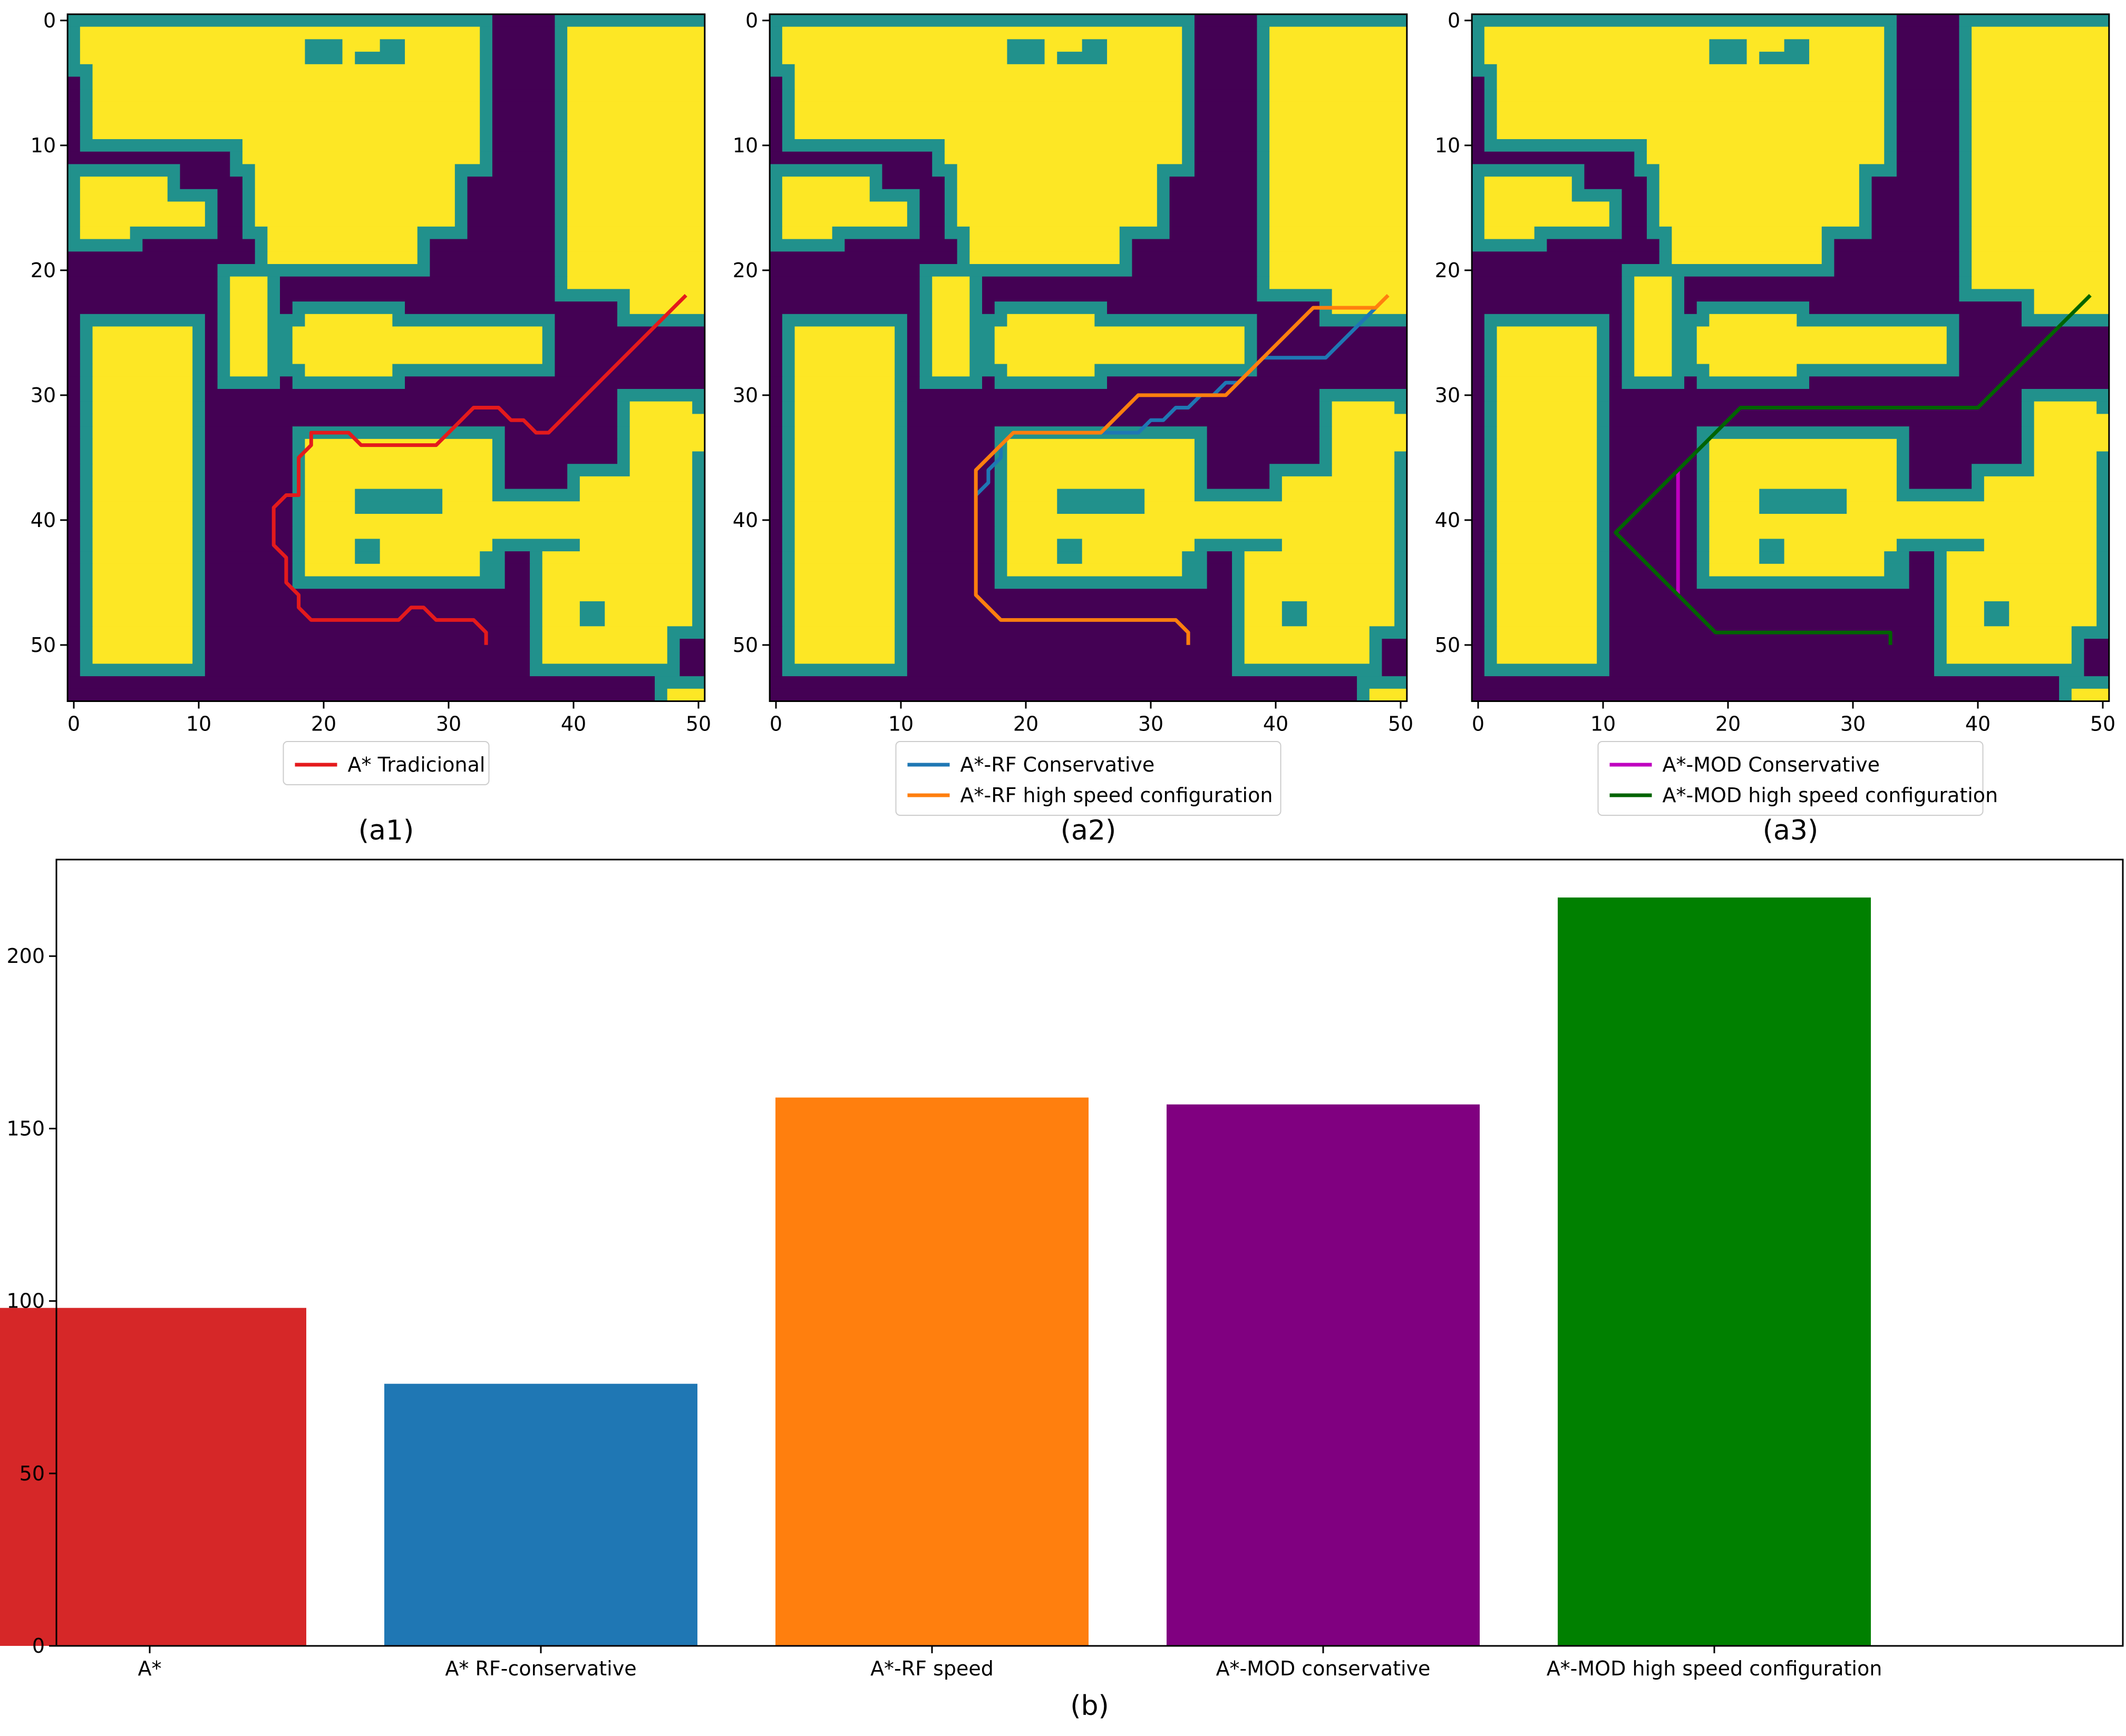 Image resolution: width=2126 pixels, height=1736 pixels. What do you see at coordinates (44, 270) in the screenshot?
I see `y-tick-label: 20` at bounding box center [44, 270].